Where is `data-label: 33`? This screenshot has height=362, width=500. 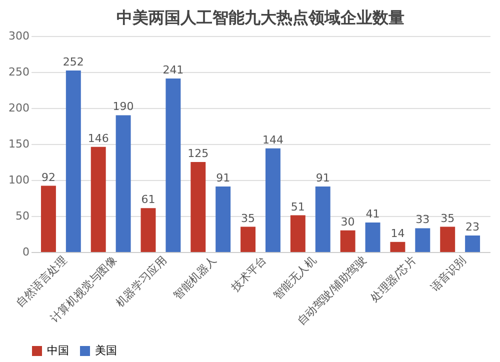 data-label: 33 is located at coordinates (423, 219).